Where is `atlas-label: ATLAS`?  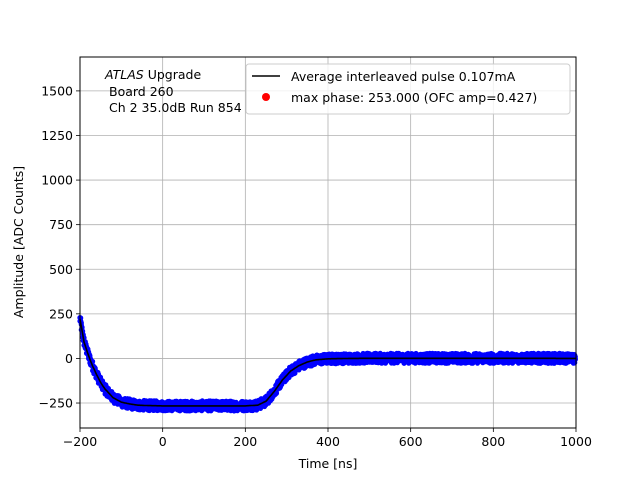
atlas-label: ATLAS is located at coordinates (124, 74).